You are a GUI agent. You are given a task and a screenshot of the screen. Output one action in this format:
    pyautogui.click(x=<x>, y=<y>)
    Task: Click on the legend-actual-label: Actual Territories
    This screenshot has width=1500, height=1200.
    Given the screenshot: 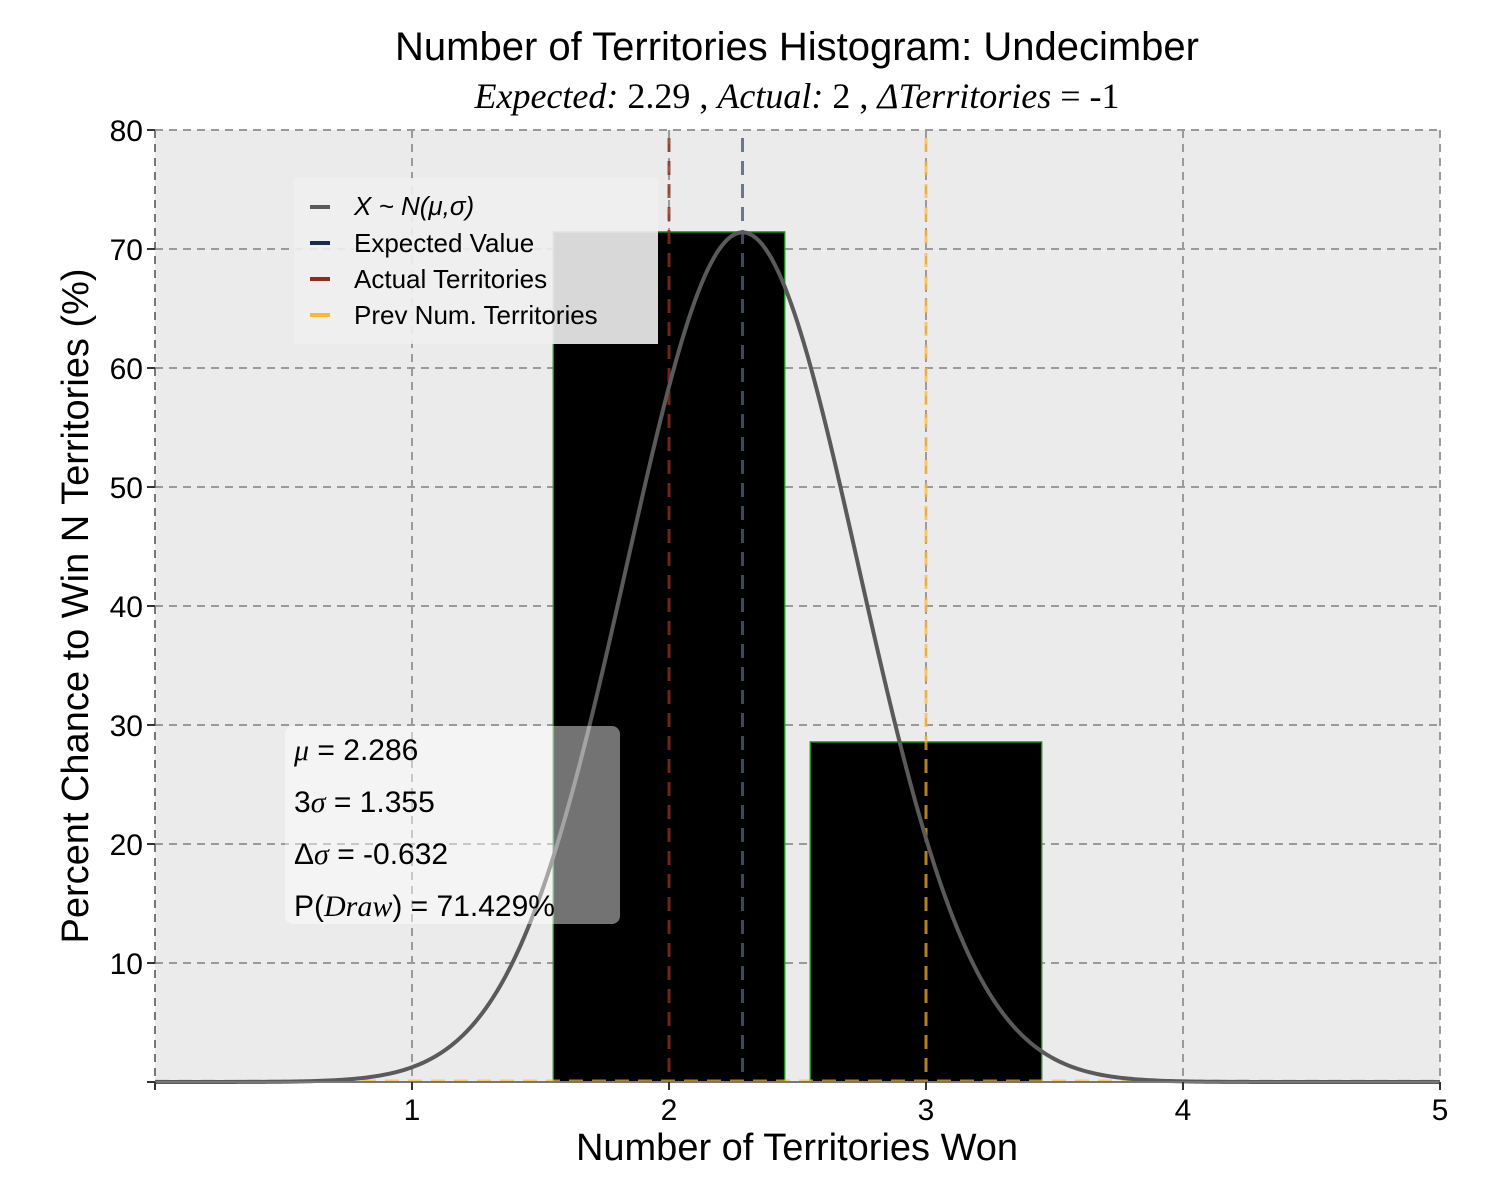 What is the action you would take?
    pyautogui.click(x=450, y=279)
    